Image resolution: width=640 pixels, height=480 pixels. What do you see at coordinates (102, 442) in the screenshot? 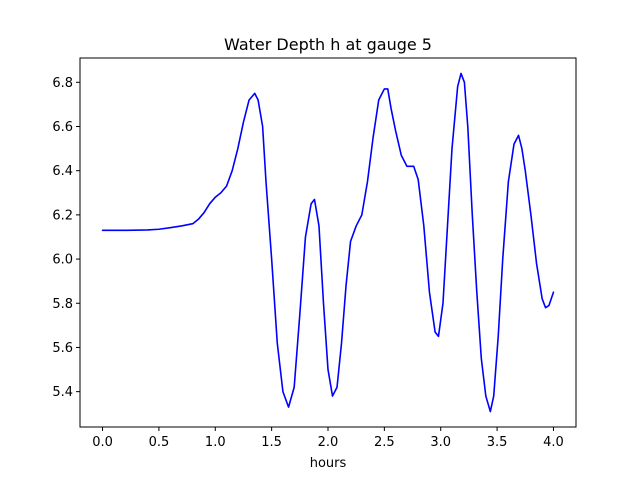
I see `x-tick-label: 0.0` at bounding box center [102, 442].